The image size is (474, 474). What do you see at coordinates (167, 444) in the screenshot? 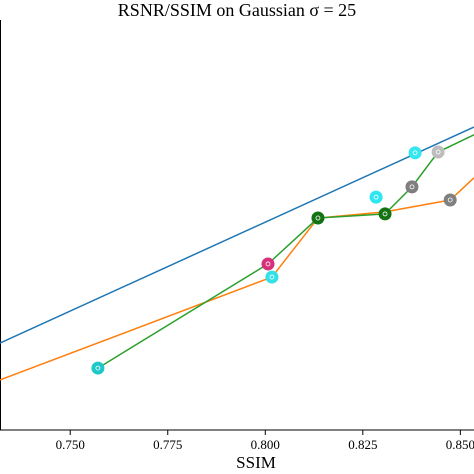
I see `x-tick-label: 0.775` at bounding box center [167, 444].